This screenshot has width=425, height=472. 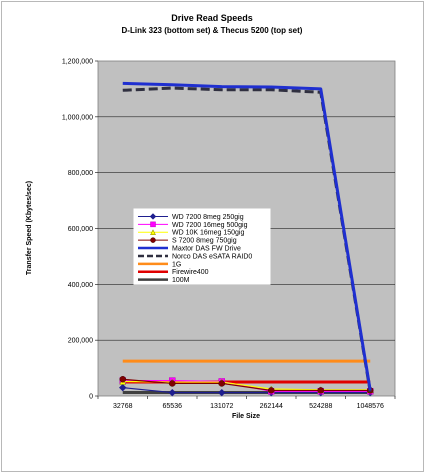 What do you see at coordinates (212, 18) in the screenshot?
I see `chart-title: Drive Read Speeds` at bounding box center [212, 18].